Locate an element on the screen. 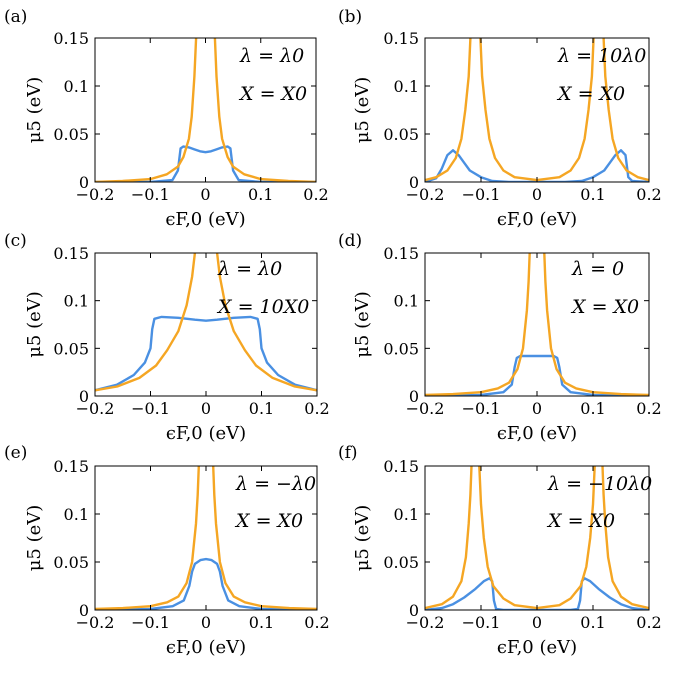 The width and height of the screenshot is (675, 678). annotation-lambda: λ = 0 is located at coordinates (597, 269).